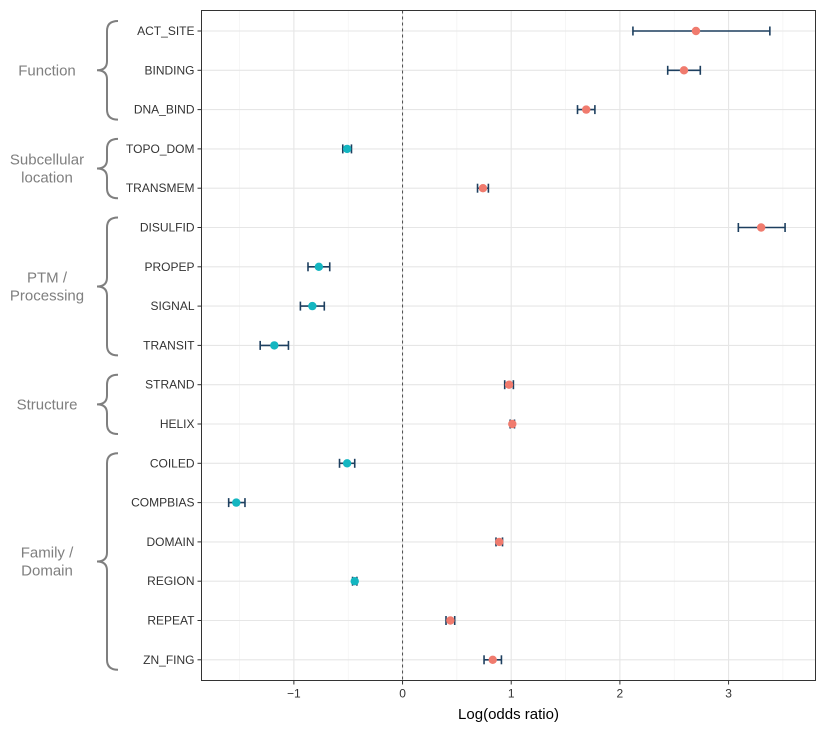 This screenshot has width=831, height=734. What do you see at coordinates (684, 70) in the screenshot?
I see `point-binding` at bounding box center [684, 70].